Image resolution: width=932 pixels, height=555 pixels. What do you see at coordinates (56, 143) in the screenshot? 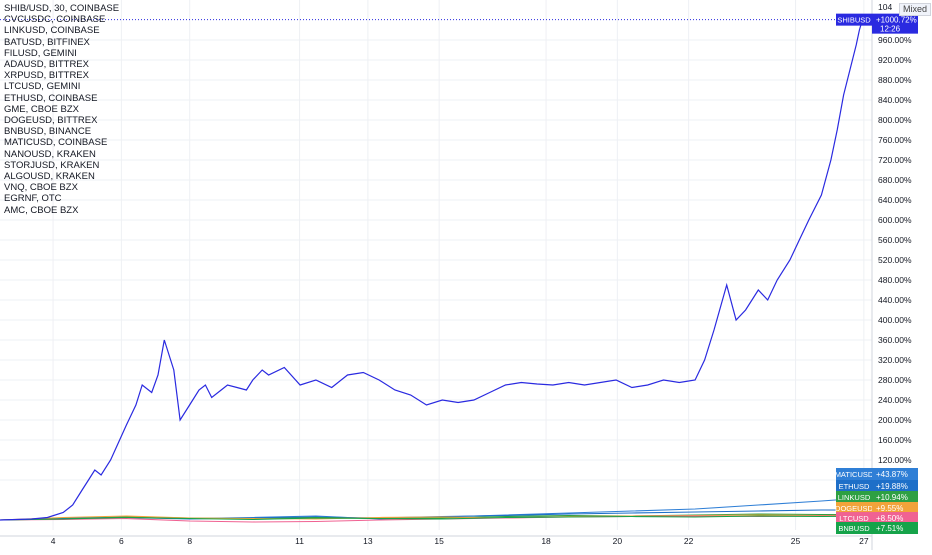
I see `overlay-symbol-item: MATICUSD, COINBASE` at bounding box center [56, 143].